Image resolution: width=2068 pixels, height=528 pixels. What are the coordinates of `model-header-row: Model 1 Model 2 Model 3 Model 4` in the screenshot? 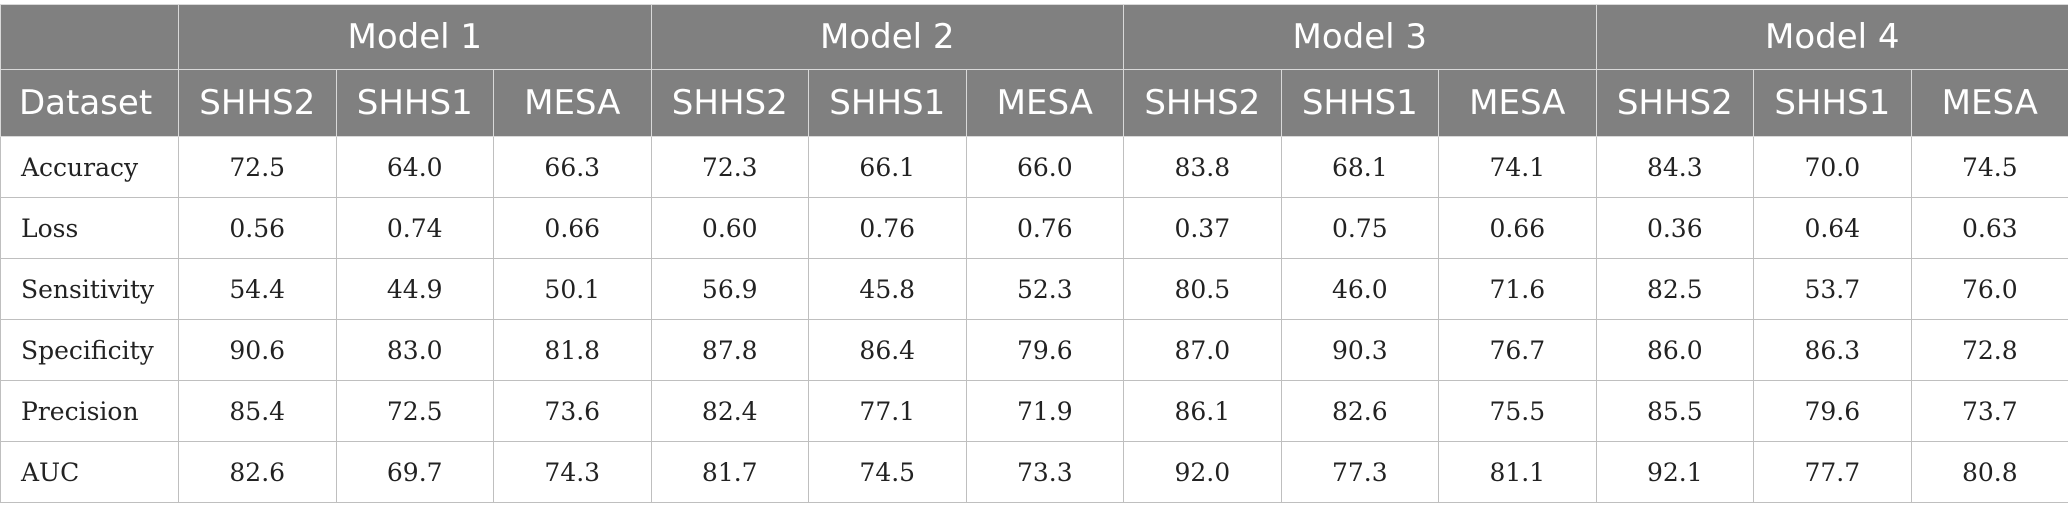 It's located at (1034, 37).